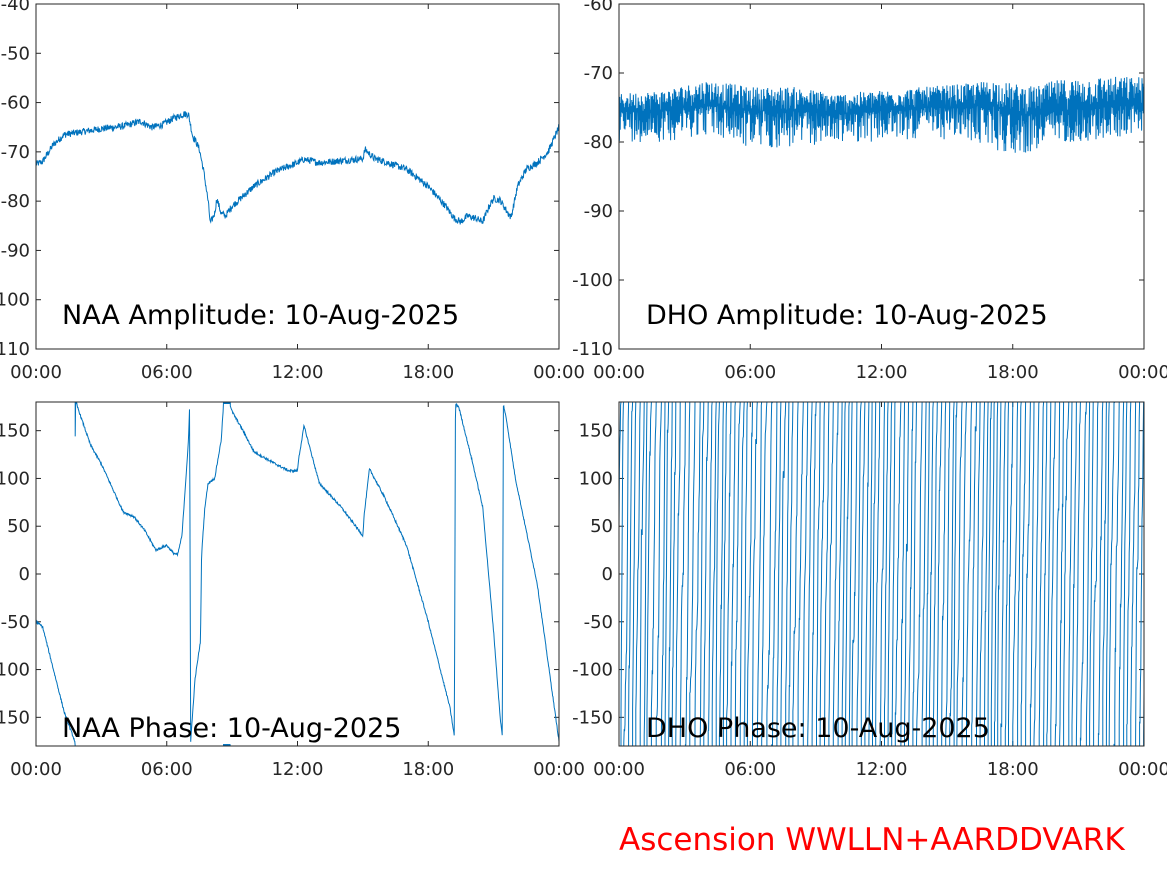 The image size is (1167, 875). What do you see at coordinates (847, 315) in the screenshot?
I see `dho-amplitude-title: DHO Amplitude: 10-Aug-2025` at bounding box center [847, 315].